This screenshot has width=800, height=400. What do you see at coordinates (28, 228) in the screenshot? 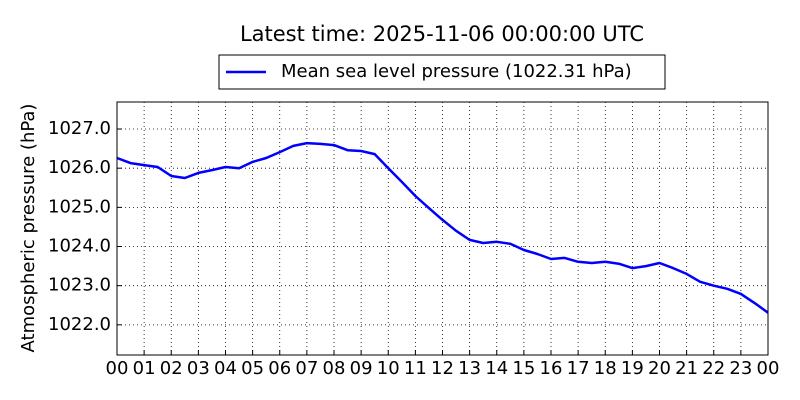
I see `y-axis-label: Atmospheric pressure (hPa)` at bounding box center [28, 228].